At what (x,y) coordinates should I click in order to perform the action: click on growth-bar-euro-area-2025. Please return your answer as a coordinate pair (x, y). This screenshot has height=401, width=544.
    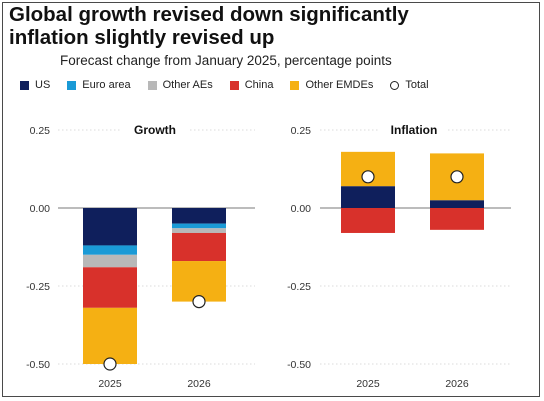
    Looking at the image, I should click on (110, 250).